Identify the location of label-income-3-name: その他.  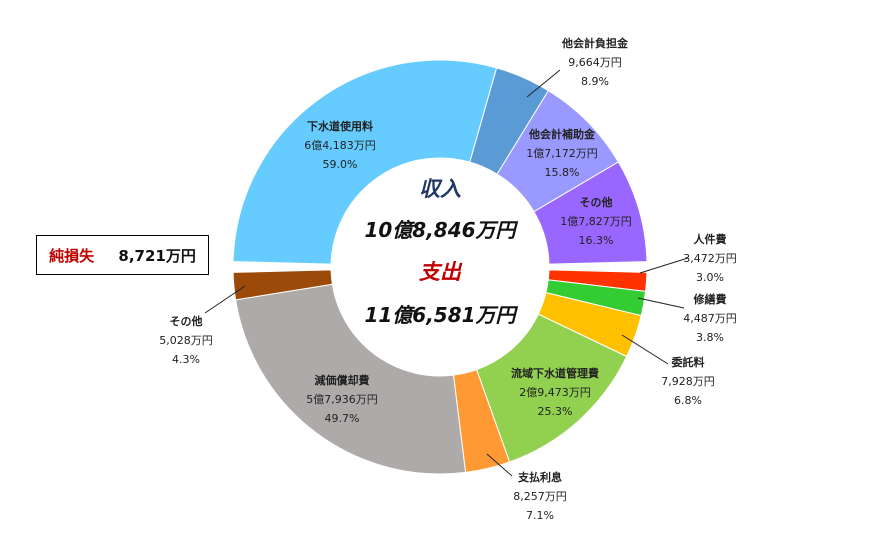
(596, 202).